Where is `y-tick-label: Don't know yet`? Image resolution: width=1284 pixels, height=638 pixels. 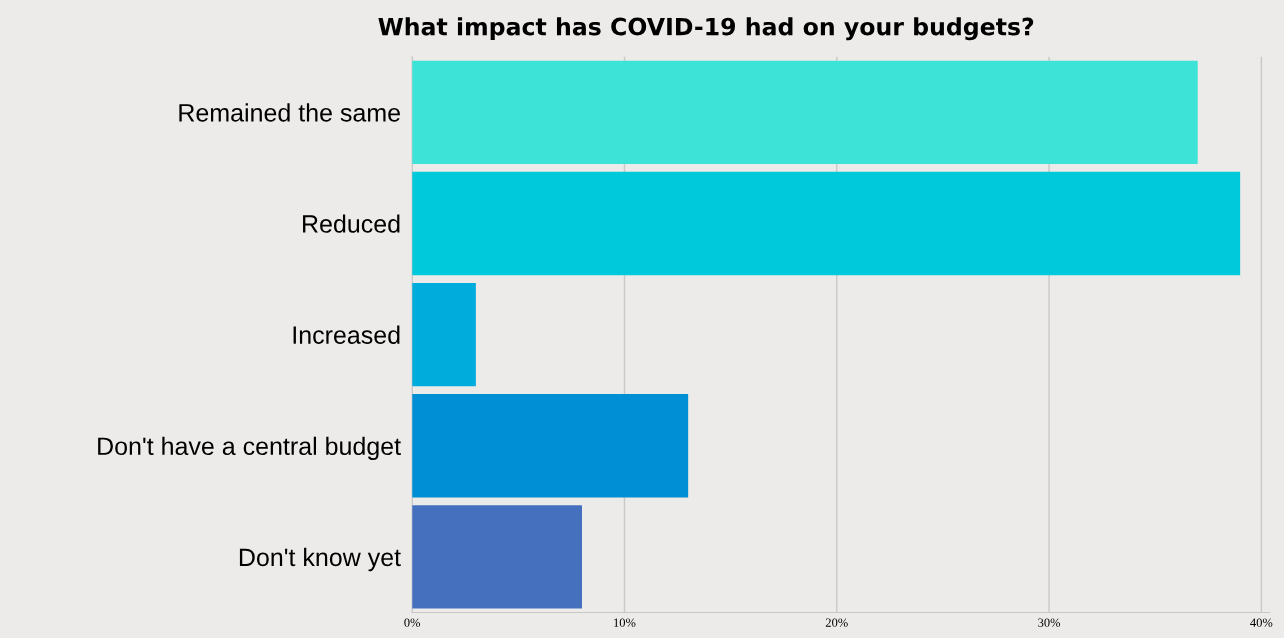
y-tick-label: Don't know yet is located at coordinates (320, 559).